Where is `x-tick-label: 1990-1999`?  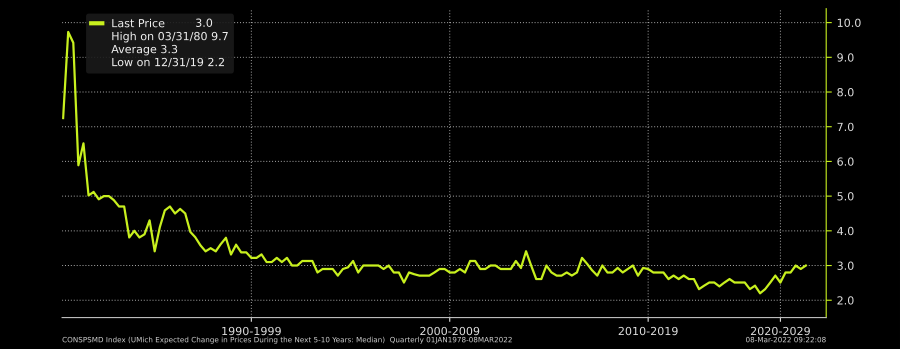
x-tick-label: 1990-1999 is located at coordinates (251, 331).